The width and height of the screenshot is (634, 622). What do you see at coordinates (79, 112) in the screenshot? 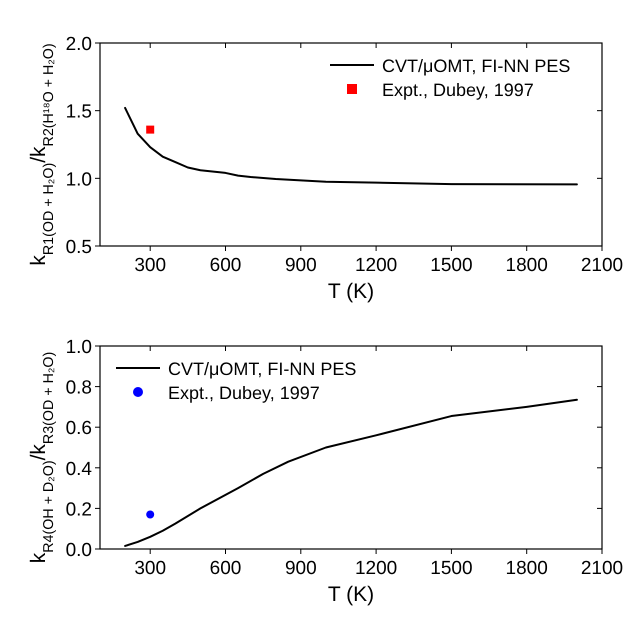
I see `y-tick-label: 1.5` at bounding box center [79, 112].